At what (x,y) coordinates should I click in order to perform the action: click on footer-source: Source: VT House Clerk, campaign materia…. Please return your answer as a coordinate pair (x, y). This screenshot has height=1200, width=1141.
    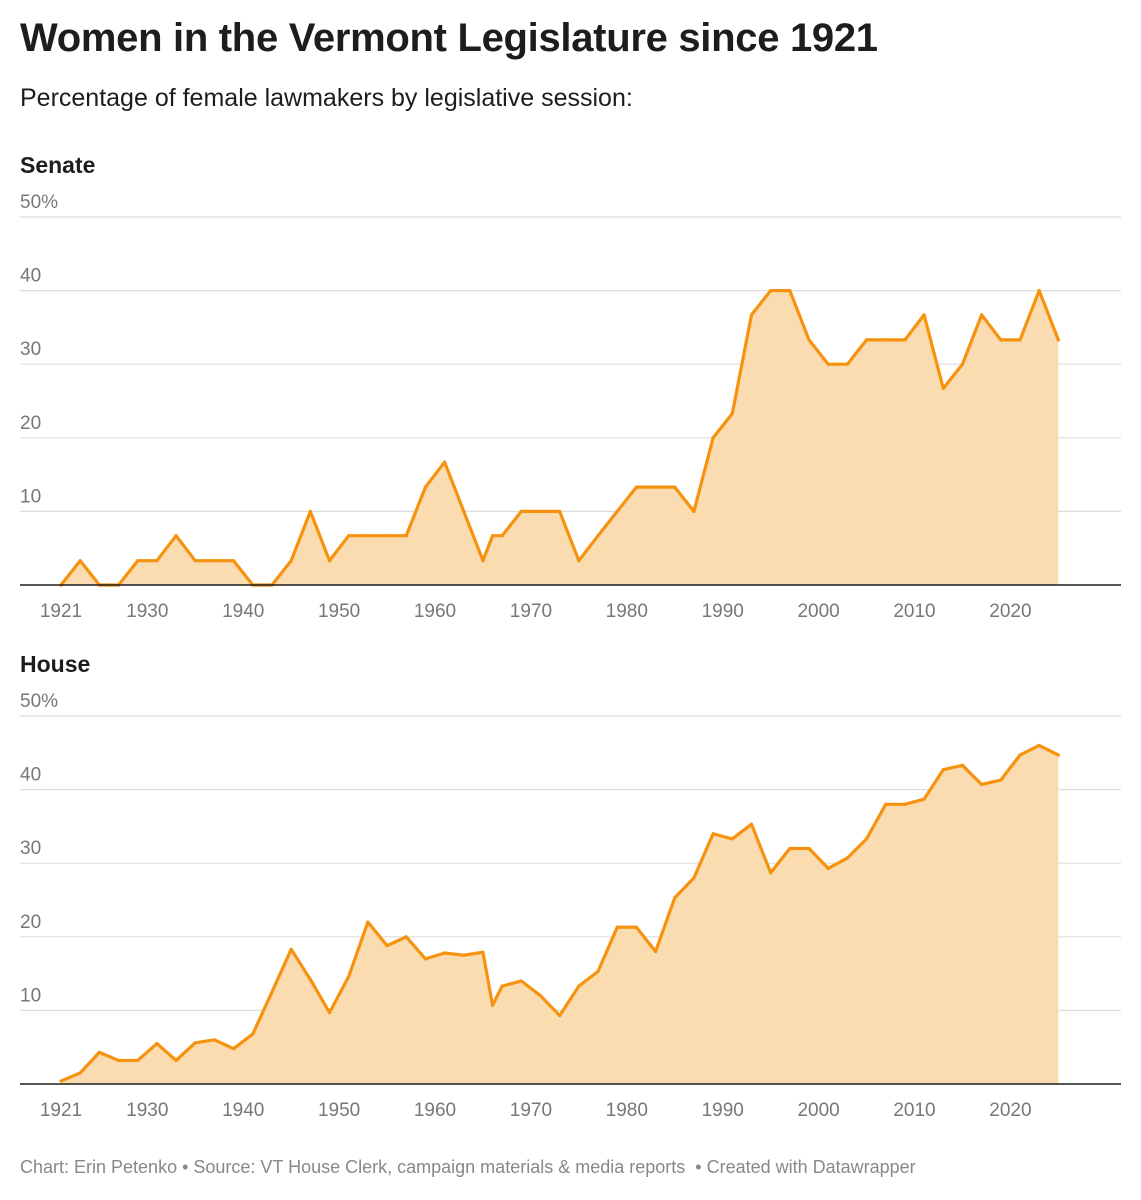
    Looking at the image, I should click on (439, 1167).